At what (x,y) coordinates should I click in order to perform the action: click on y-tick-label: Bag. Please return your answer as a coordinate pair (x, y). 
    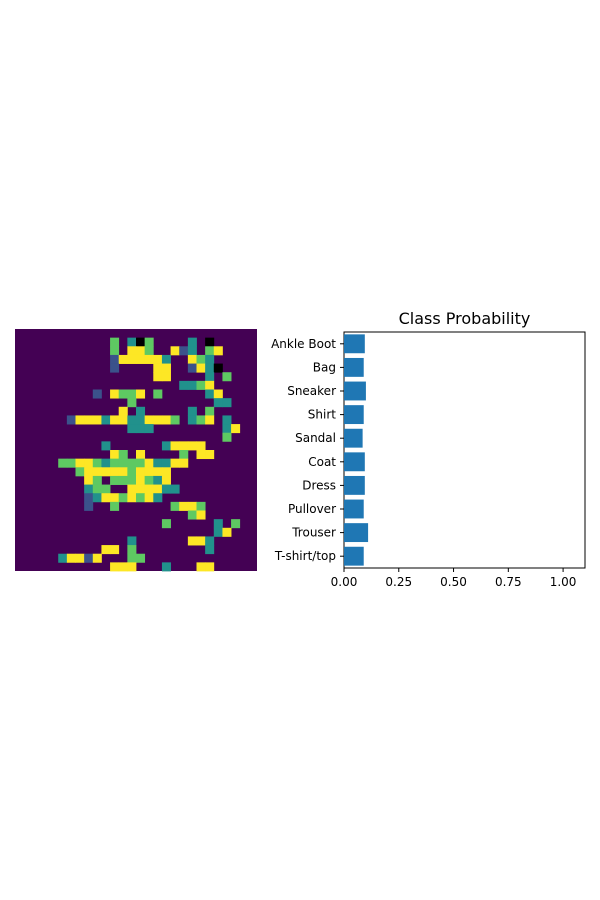
    Looking at the image, I should click on (324, 367).